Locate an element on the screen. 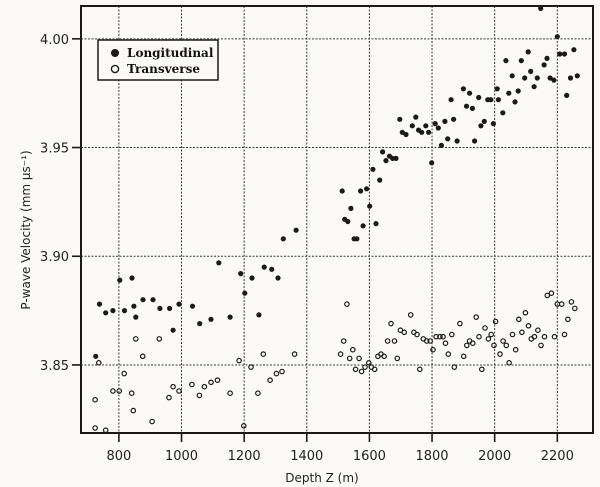 The image size is (600, 487). x-tick-label: 1200 is located at coordinates (244, 456).